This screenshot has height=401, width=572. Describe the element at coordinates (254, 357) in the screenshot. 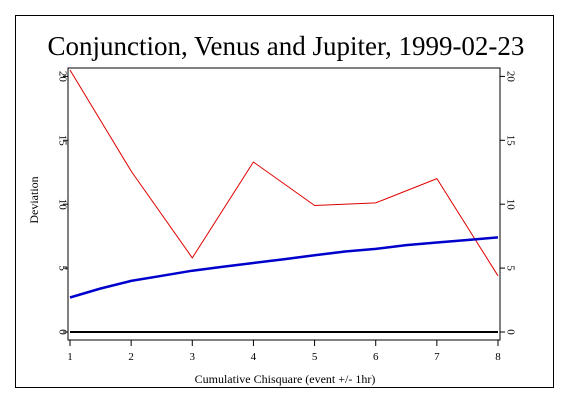

I see `x-tick-label: 4` at that location.